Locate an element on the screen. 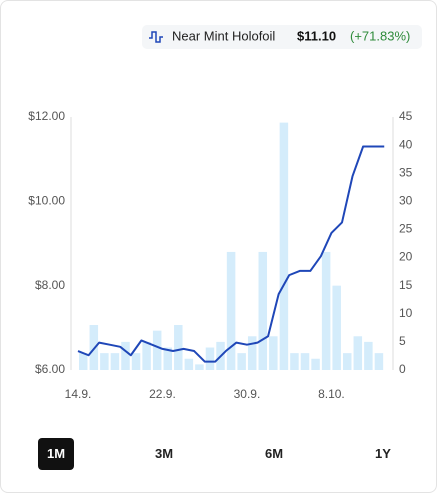 This screenshot has width=437, height=493. y2-tick-label: 0 is located at coordinates (402, 369).